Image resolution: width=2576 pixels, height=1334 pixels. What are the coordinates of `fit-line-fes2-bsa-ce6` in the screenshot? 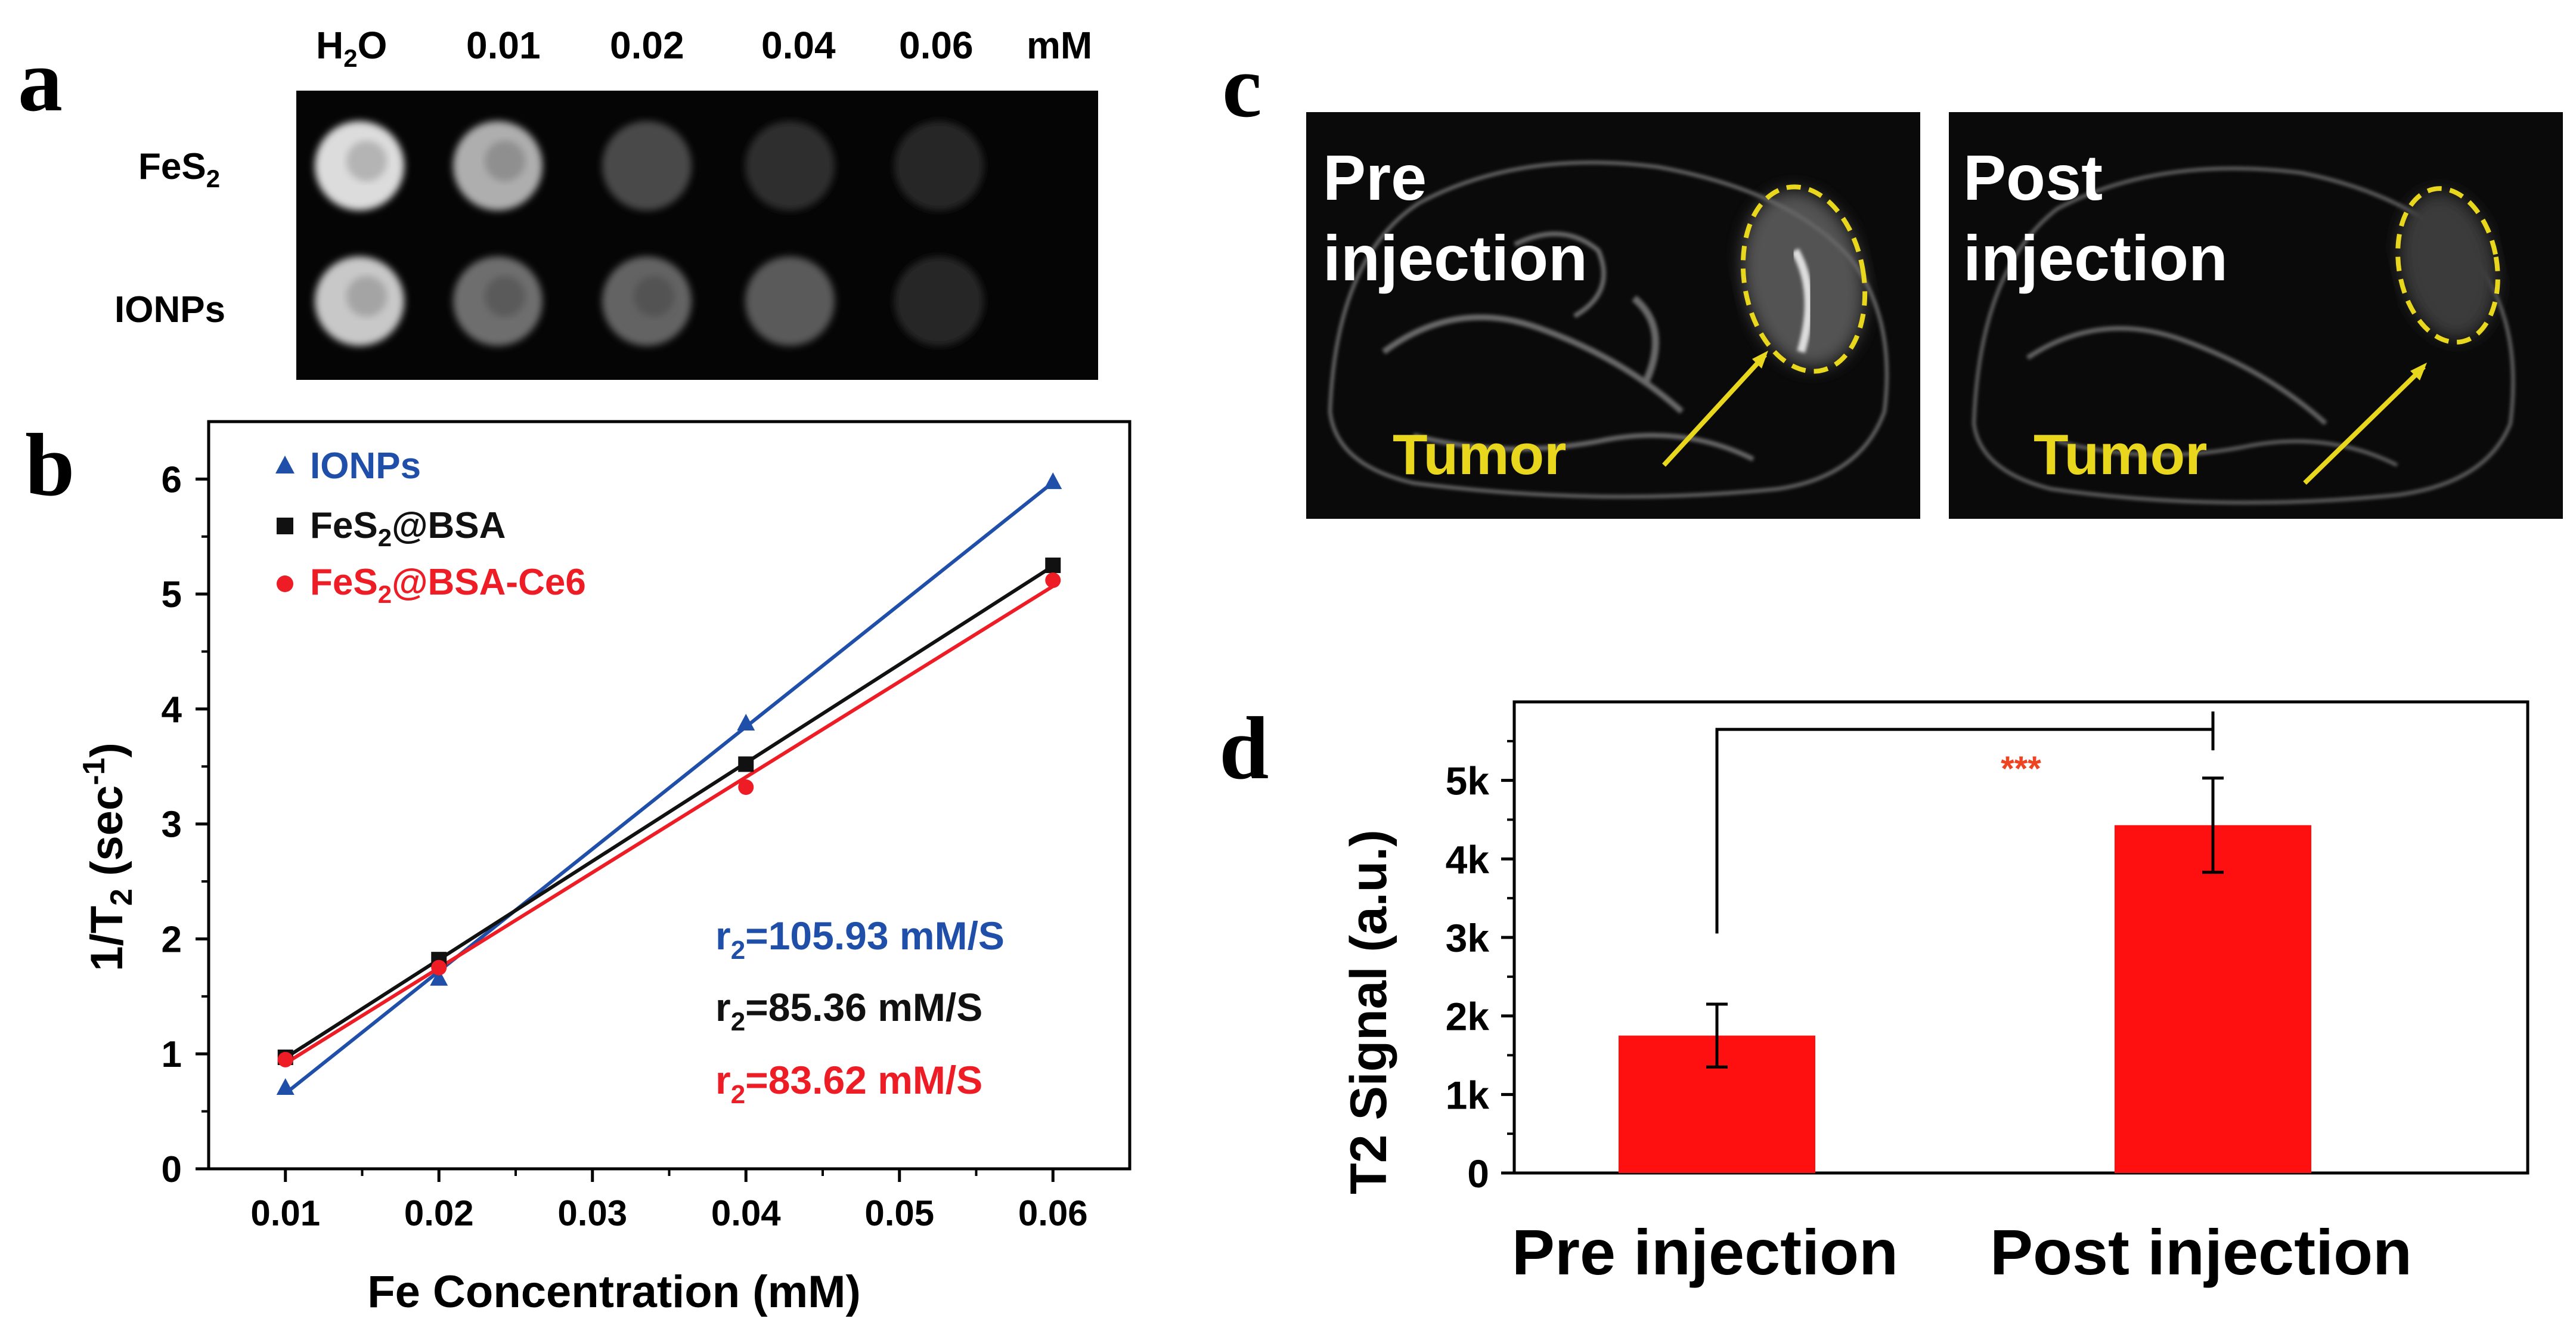 It's located at (669, 824).